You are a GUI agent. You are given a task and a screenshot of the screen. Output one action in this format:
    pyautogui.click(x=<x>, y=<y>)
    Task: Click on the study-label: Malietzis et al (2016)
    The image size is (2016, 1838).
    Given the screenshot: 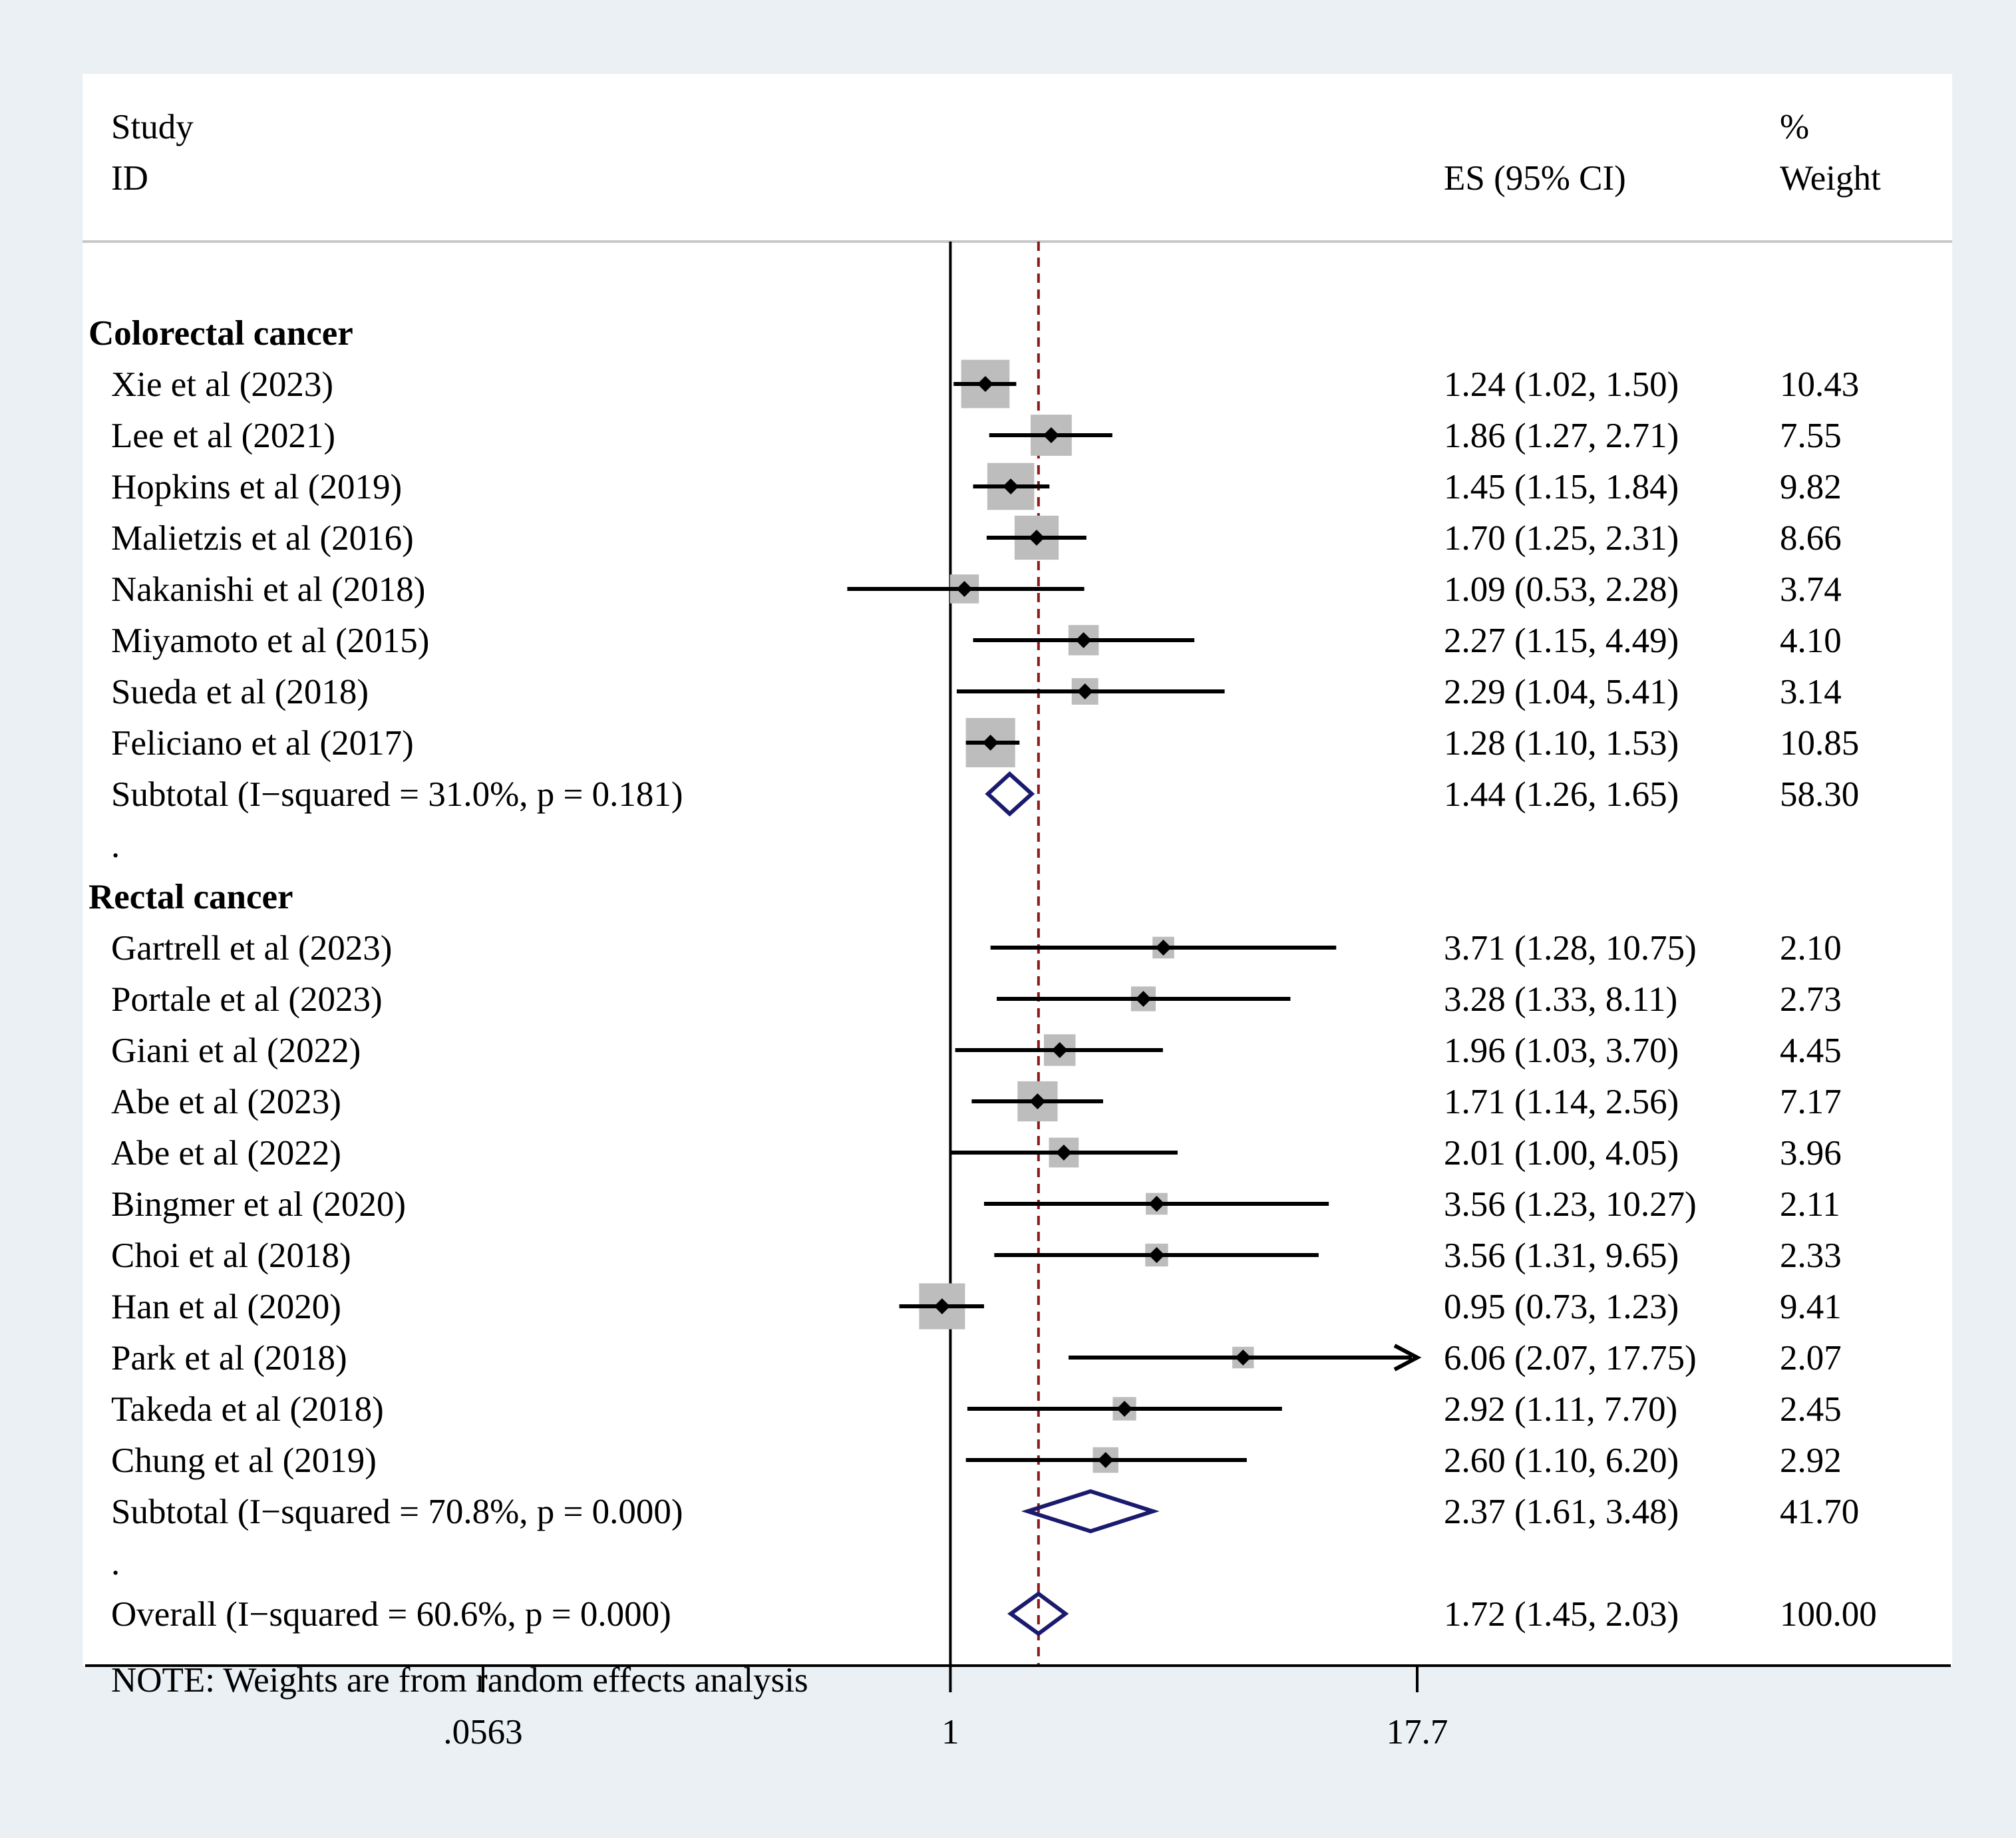 What is the action you would take?
    pyautogui.click(x=262, y=538)
    